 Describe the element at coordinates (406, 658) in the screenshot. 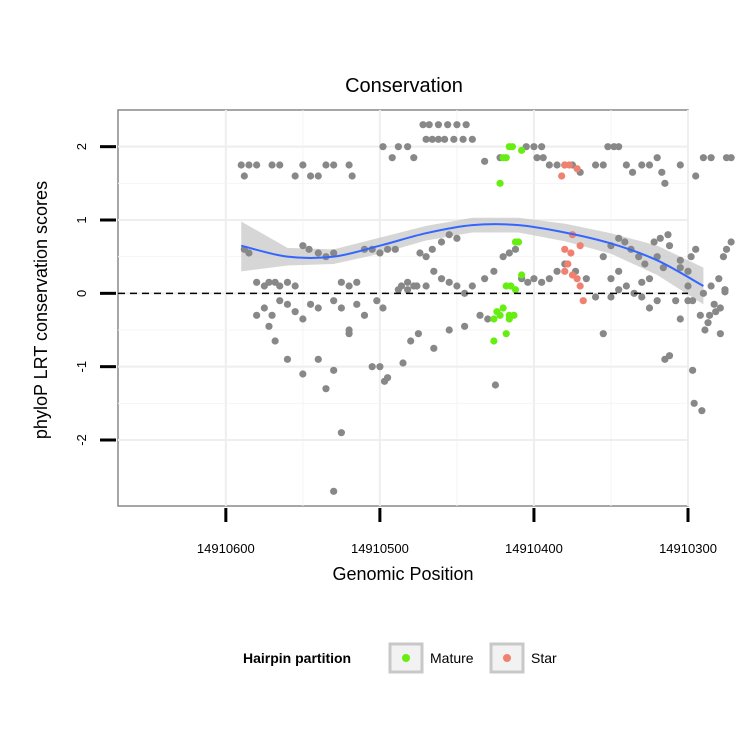

I see `legend-marker-mature` at that location.